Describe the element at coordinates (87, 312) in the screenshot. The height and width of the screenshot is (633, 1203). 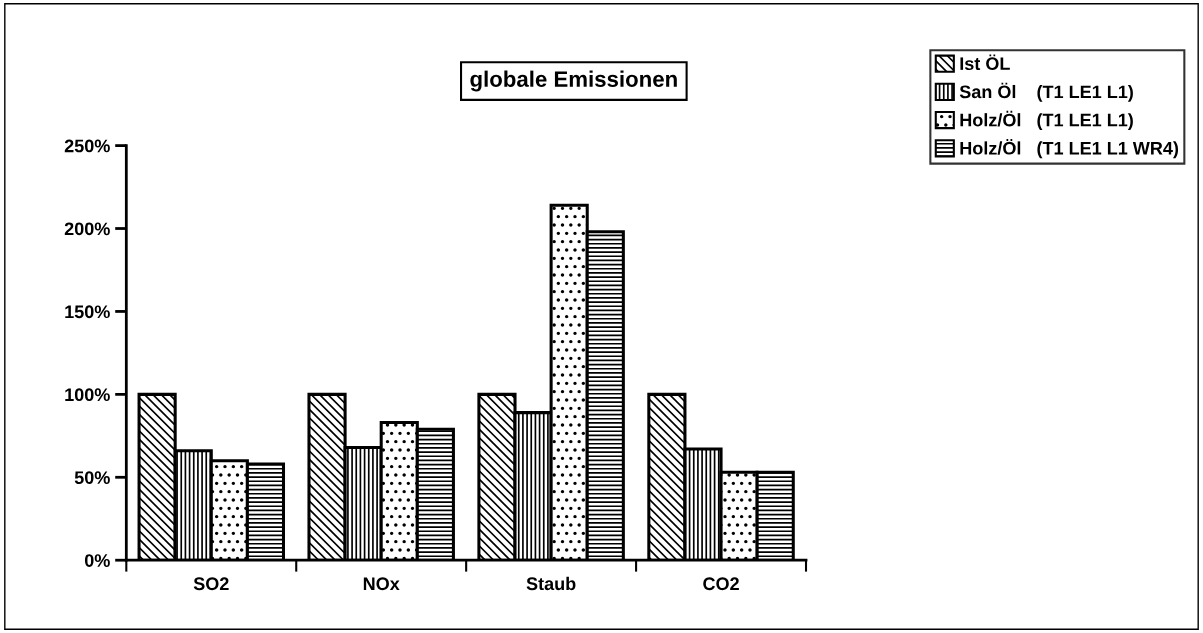
I see `y-tick-label: 150%` at that location.